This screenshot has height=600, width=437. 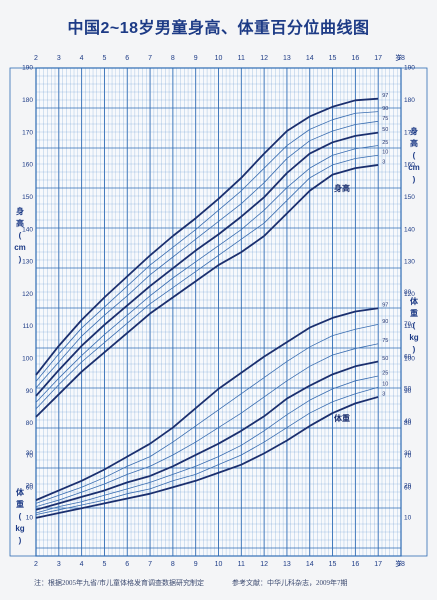 I want to click on height-tick-label-right: 180, so click(x=409, y=100).